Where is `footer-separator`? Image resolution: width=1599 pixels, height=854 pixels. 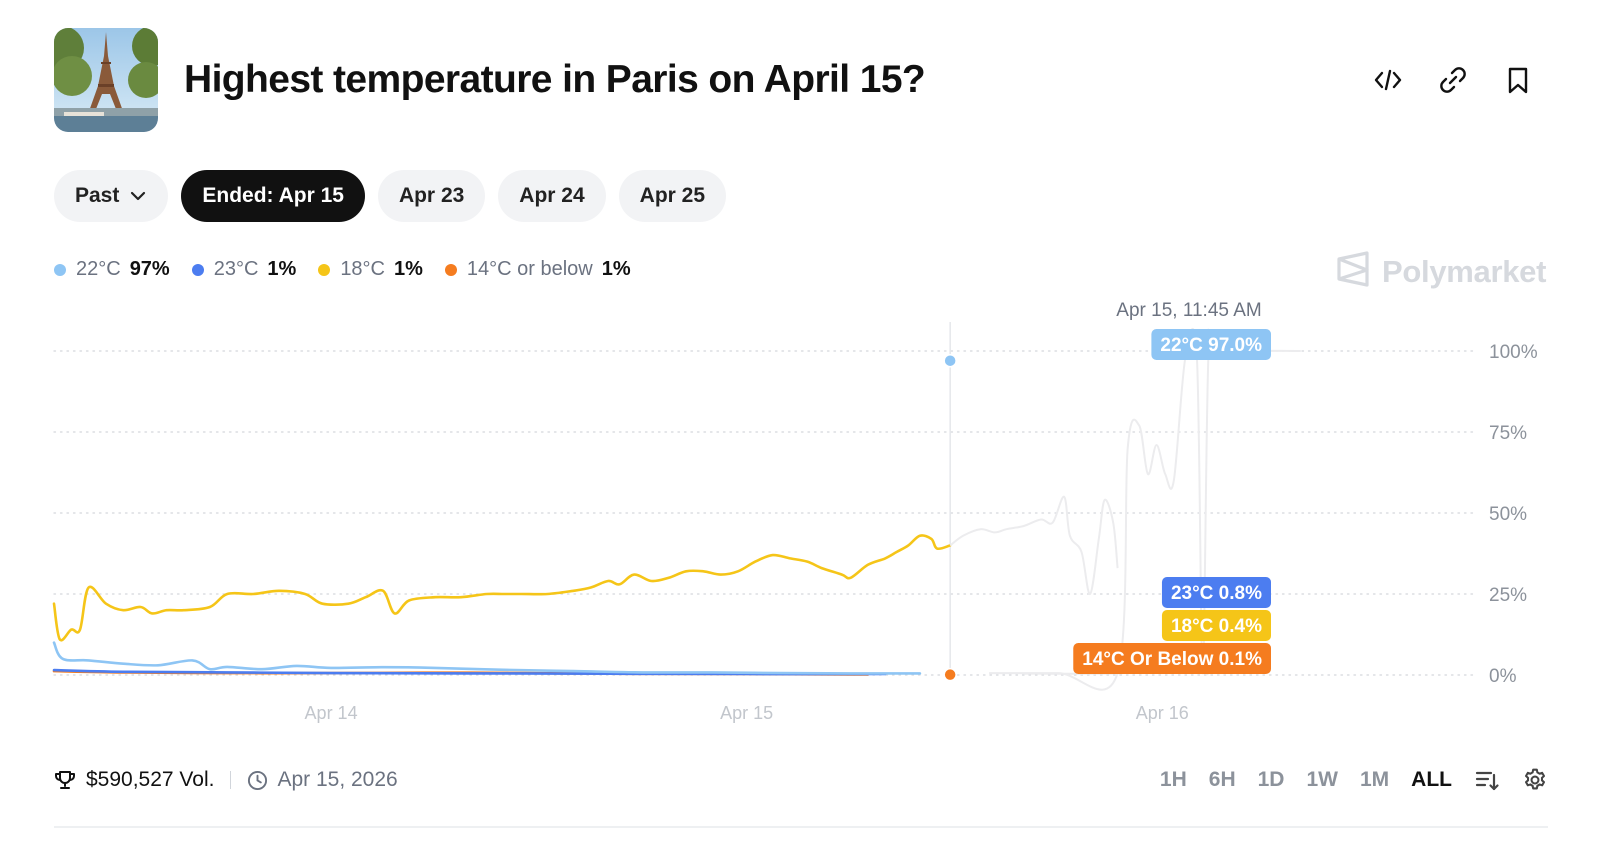 footer-separator is located at coordinates (231, 780).